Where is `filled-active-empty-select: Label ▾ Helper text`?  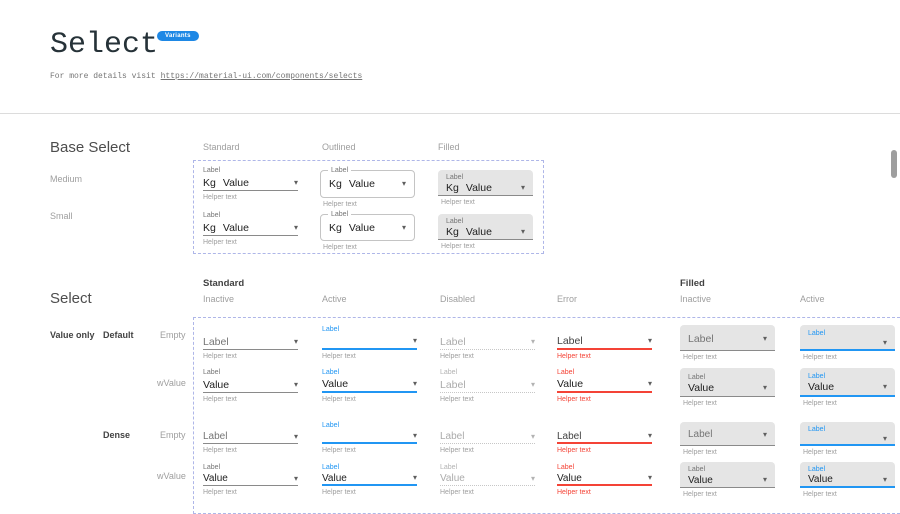 filled-active-empty-select: Label ▾ Helper text is located at coordinates (847, 343).